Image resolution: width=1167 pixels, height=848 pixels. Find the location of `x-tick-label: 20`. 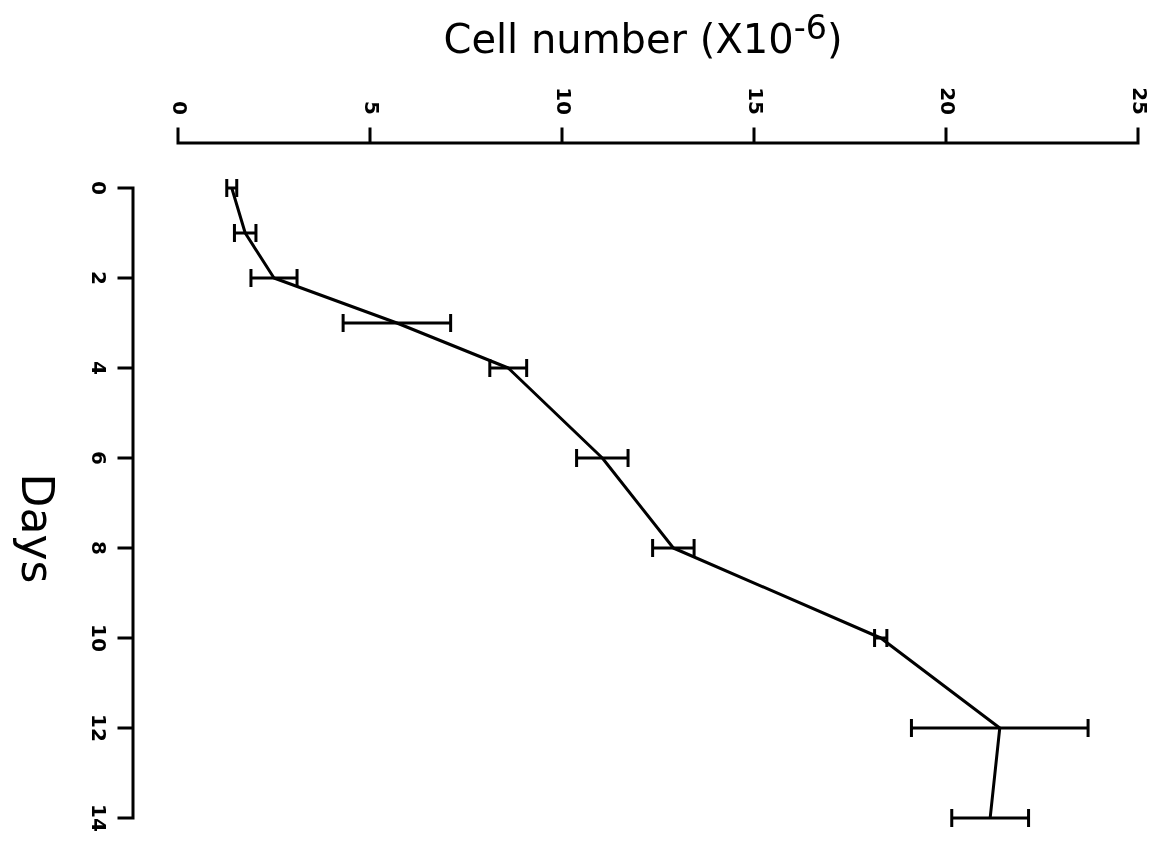

x-tick-label: 20 is located at coordinates (947, 101).